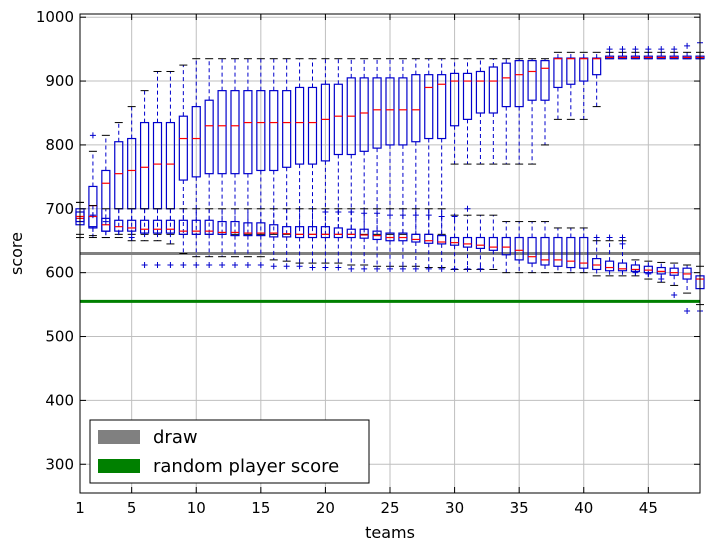 The width and height of the screenshot is (709, 552). What do you see at coordinates (59, 81) in the screenshot?
I see `y-tick-label: 900` at bounding box center [59, 81].